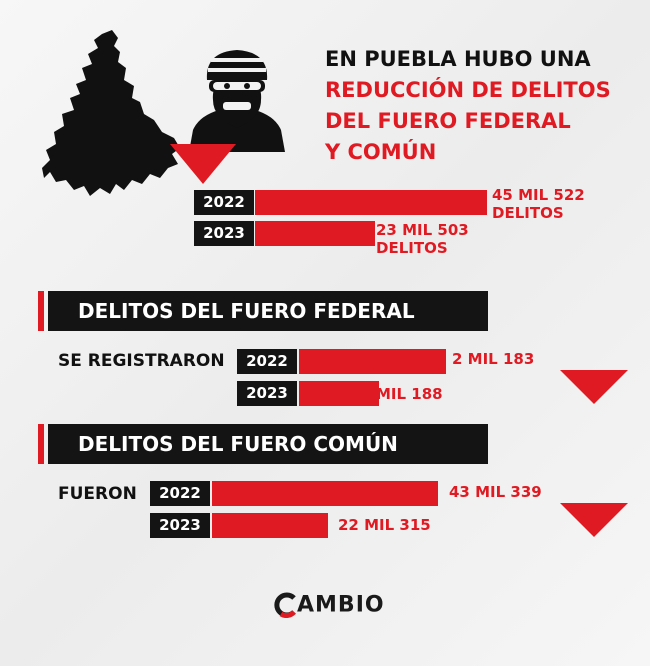  I want to click on bar-total-2022, so click(371, 202).